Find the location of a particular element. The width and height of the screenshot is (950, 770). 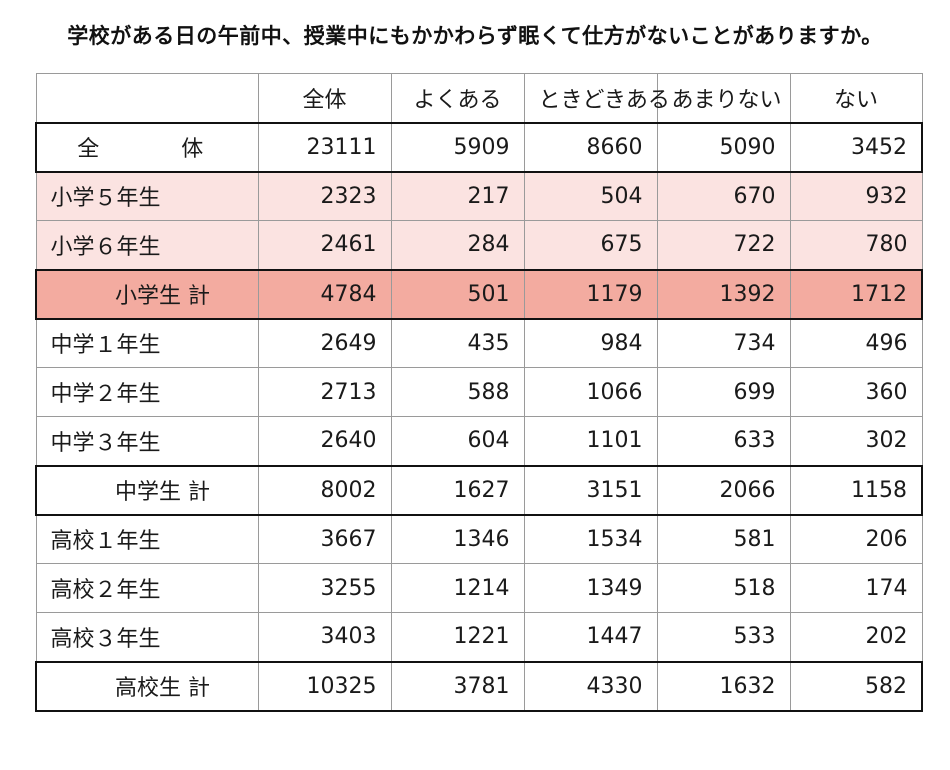

column-header: ない is located at coordinates (856, 98).